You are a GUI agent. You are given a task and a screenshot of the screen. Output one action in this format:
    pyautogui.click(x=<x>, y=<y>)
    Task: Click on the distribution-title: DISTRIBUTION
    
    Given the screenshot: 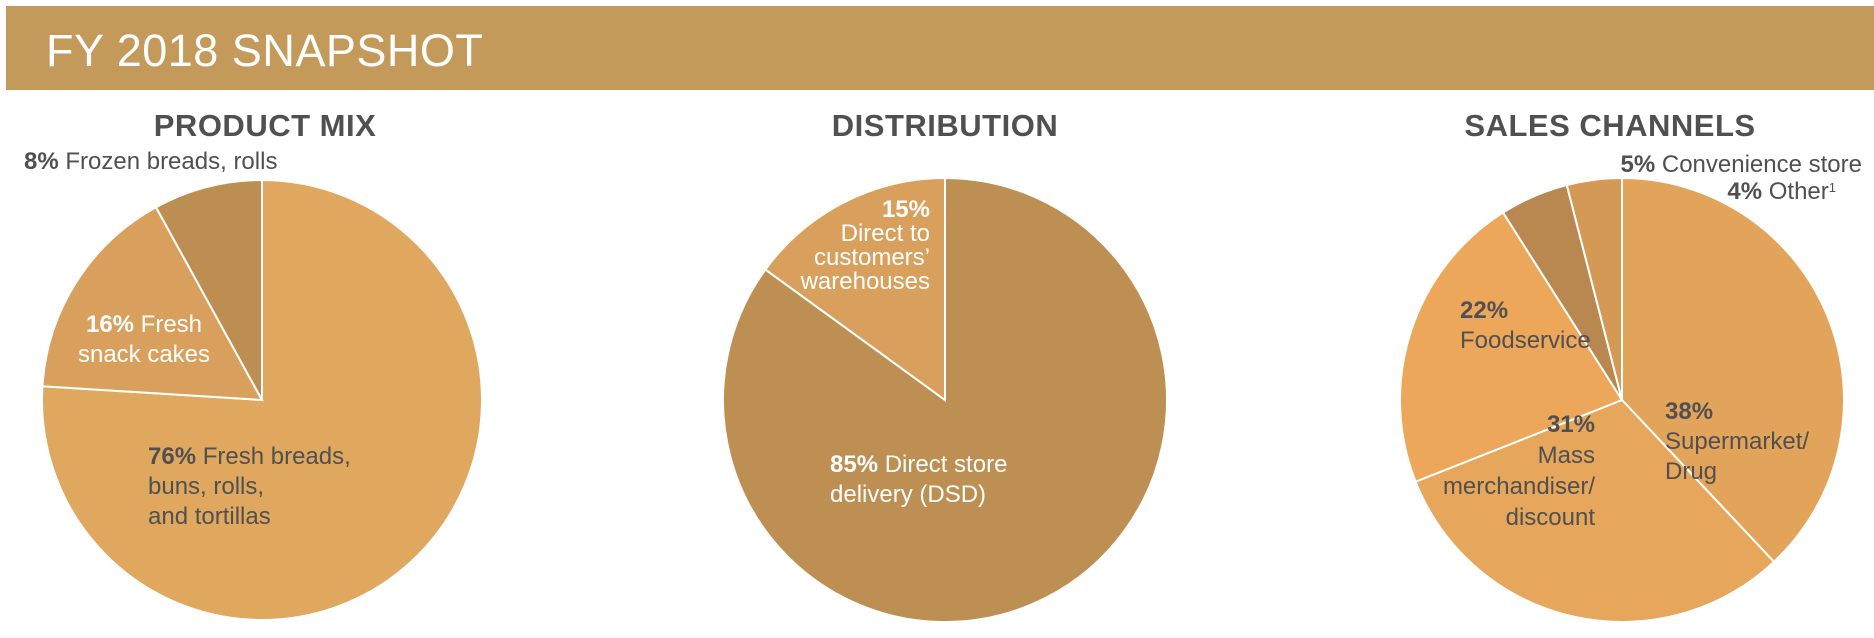 What is the action you would take?
    pyautogui.click(x=945, y=125)
    